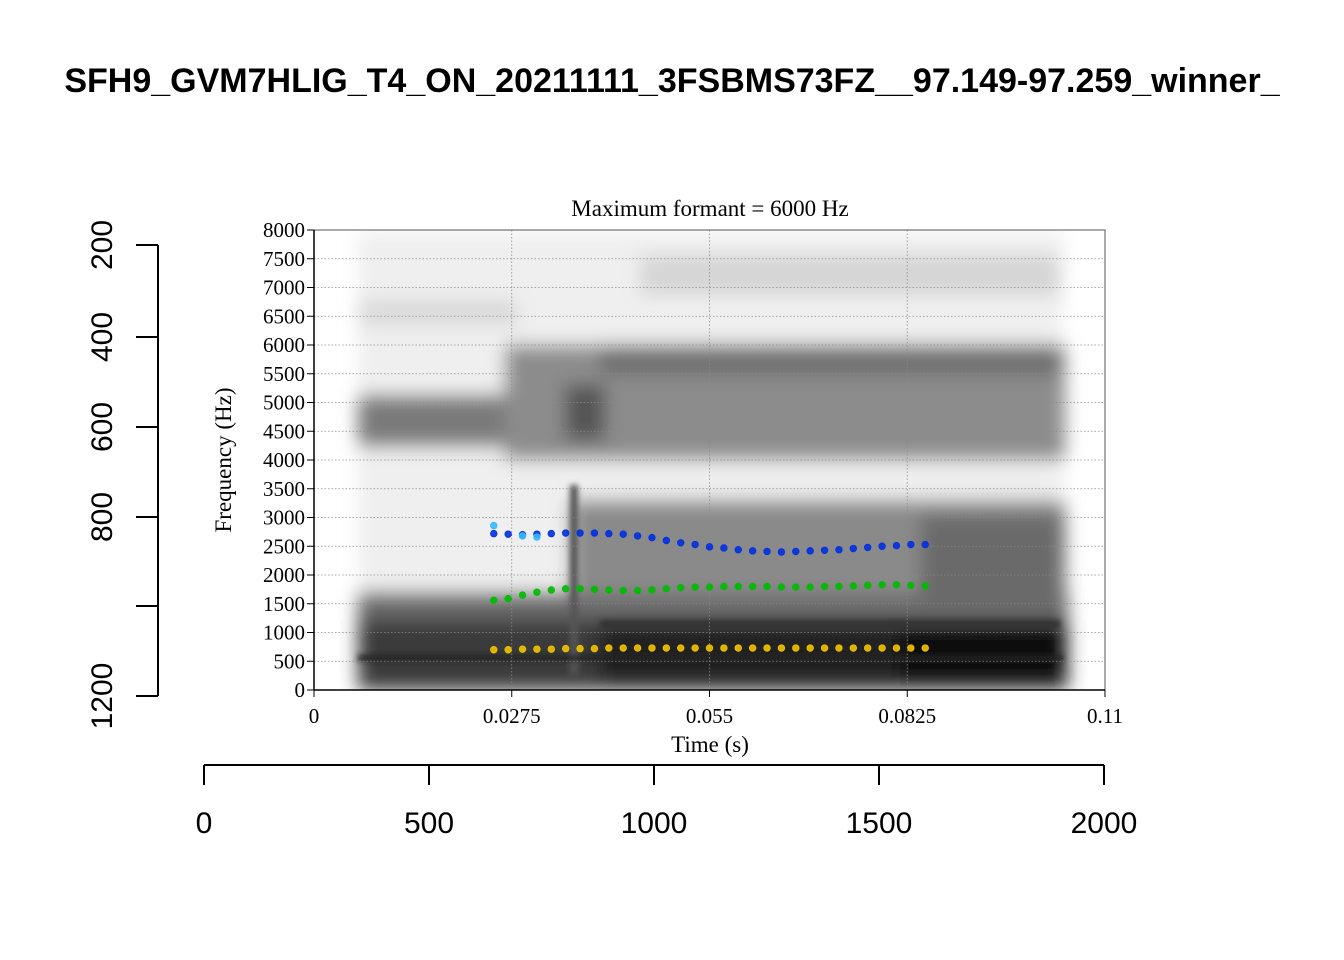 The image size is (1344, 960). I want to click on x-axis-label: Time (s), so click(710, 744).